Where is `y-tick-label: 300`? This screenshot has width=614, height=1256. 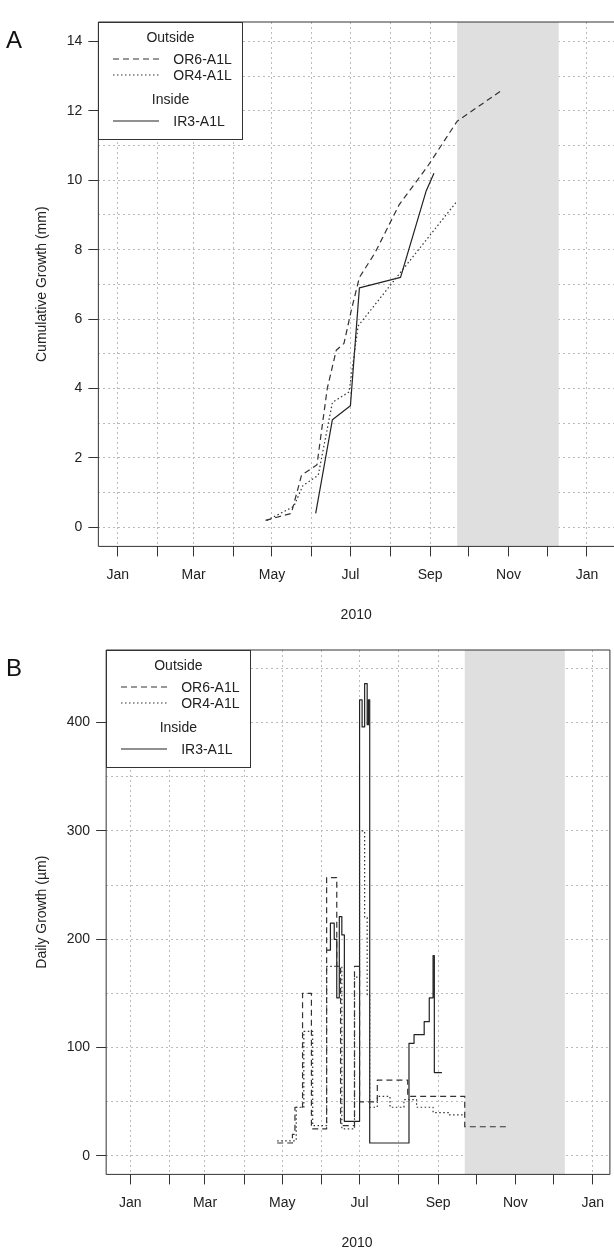 y-tick-label: 300 is located at coordinates (78, 829).